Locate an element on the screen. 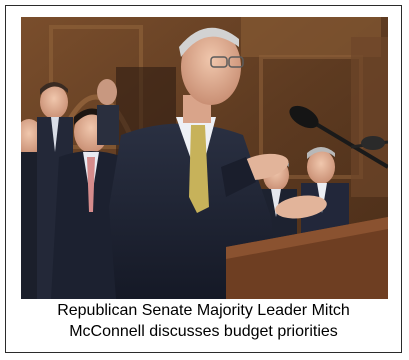  microphone is located at coordinates (304, 117).